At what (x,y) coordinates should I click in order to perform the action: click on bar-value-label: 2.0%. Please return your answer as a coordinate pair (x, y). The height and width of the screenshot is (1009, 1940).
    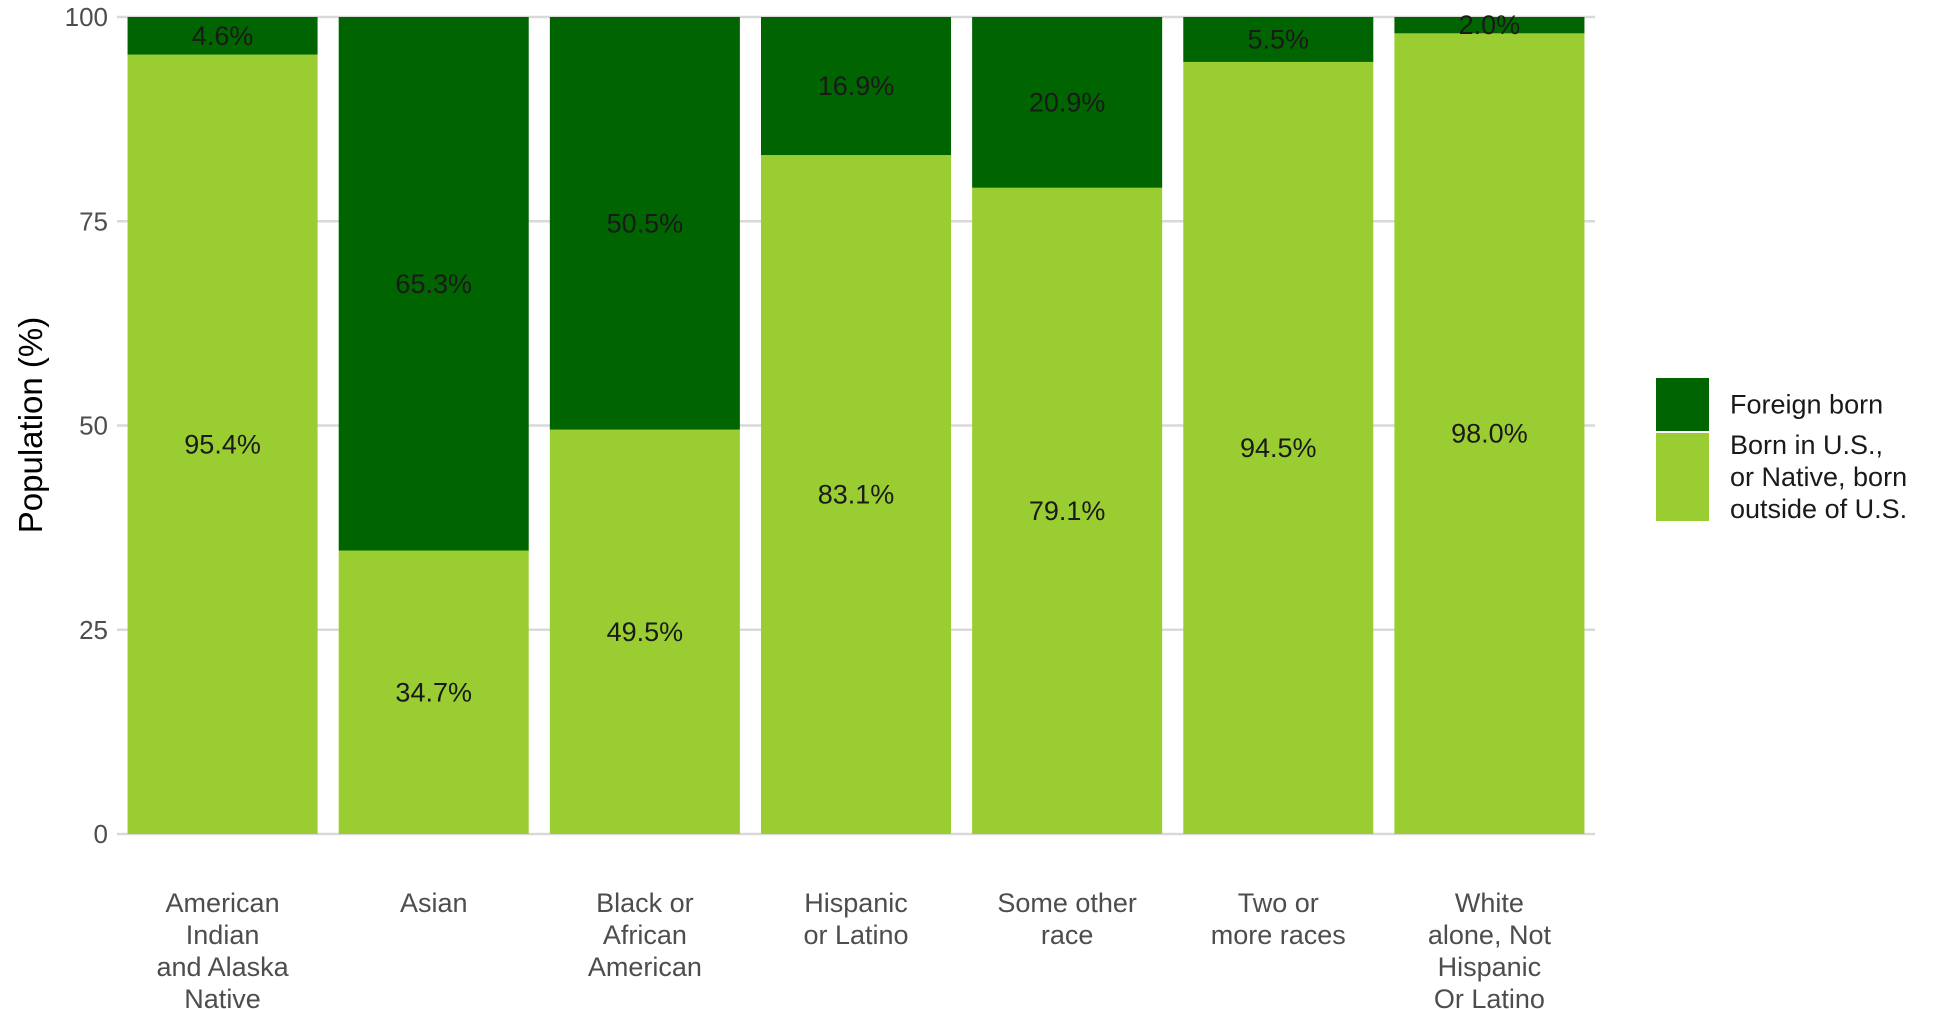
    Looking at the image, I should click on (1490, 25).